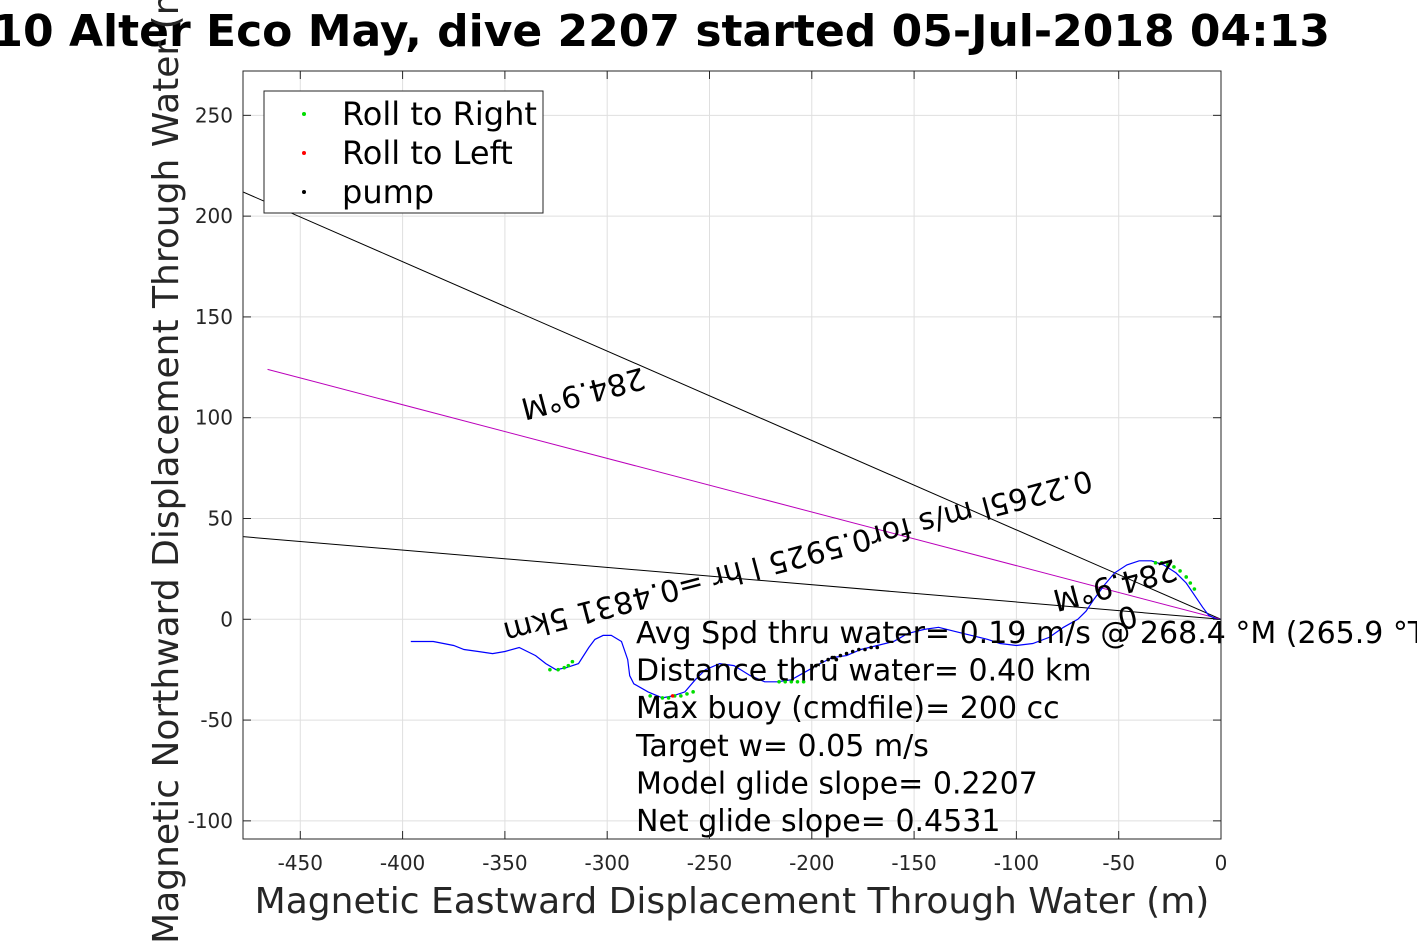 Image resolution: width=1417 pixels, height=945 pixels. I want to click on legend-label: Roll to Left, so click(427, 153).